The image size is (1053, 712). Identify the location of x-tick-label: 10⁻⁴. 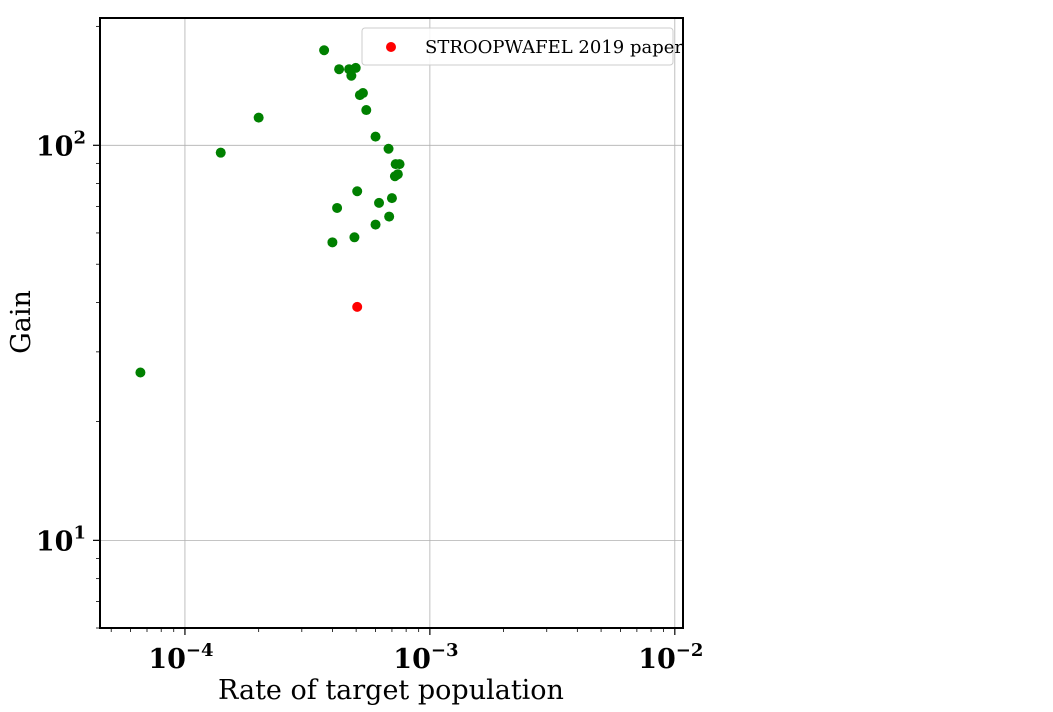
(180, 657).